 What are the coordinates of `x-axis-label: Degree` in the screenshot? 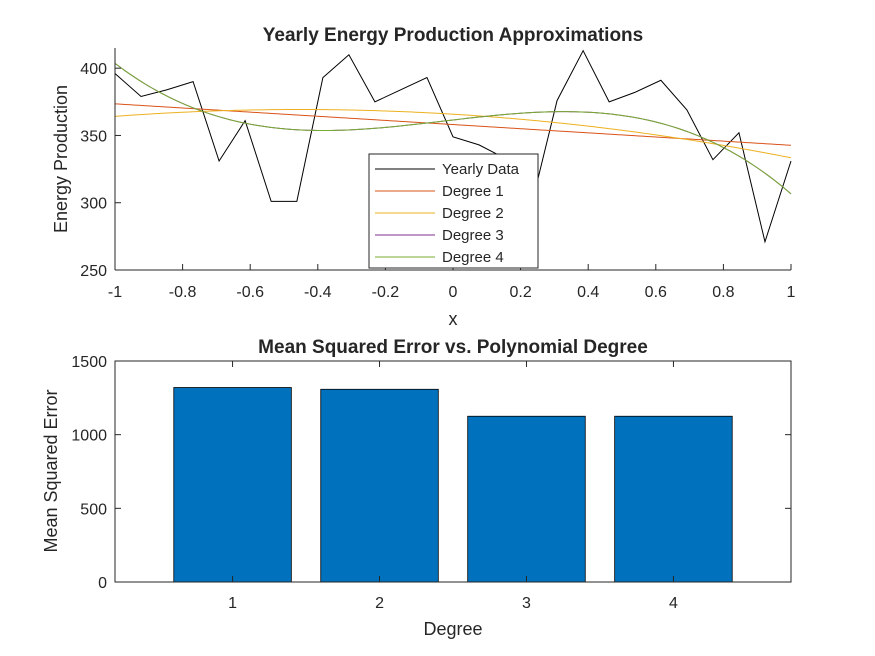 It's located at (452, 629).